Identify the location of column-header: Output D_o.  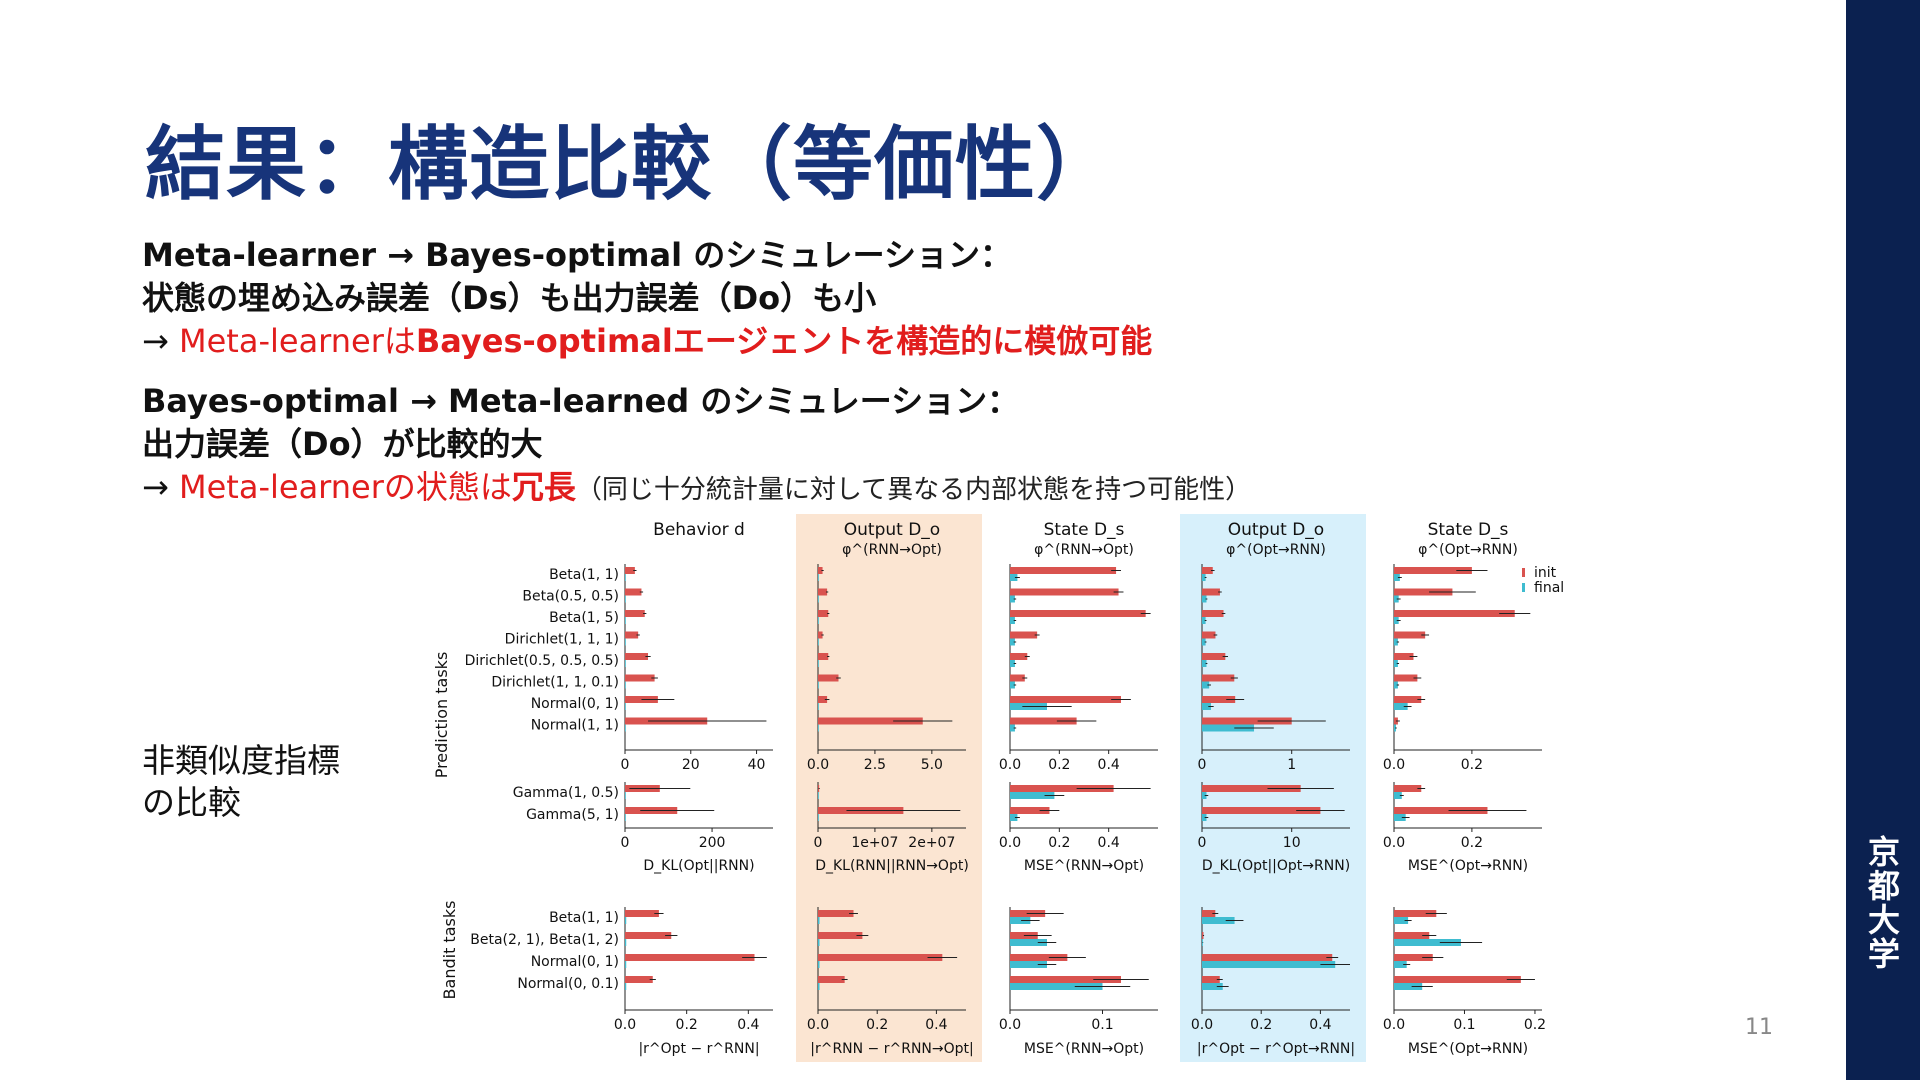
(1276, 530).